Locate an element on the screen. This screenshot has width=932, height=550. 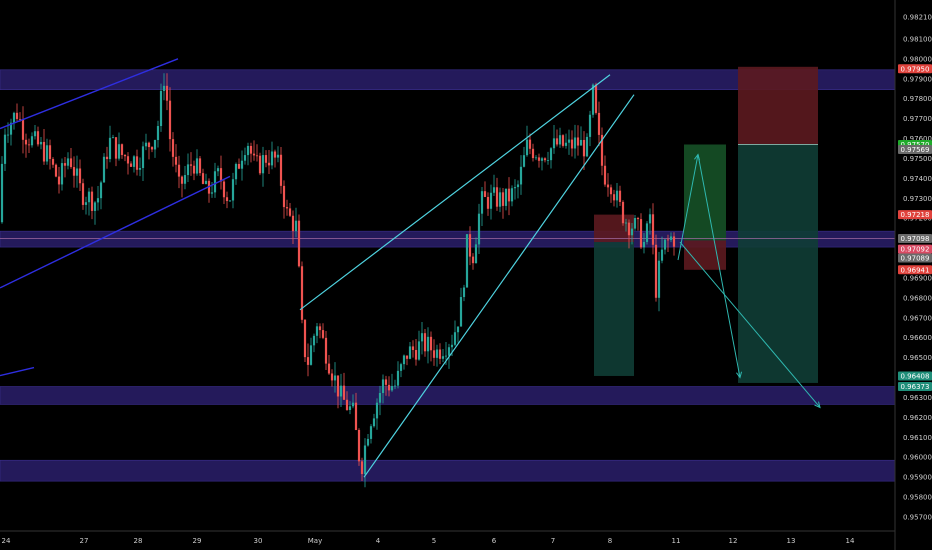
y-tick-label: 0.96500 is located at coordinates (917, 358).